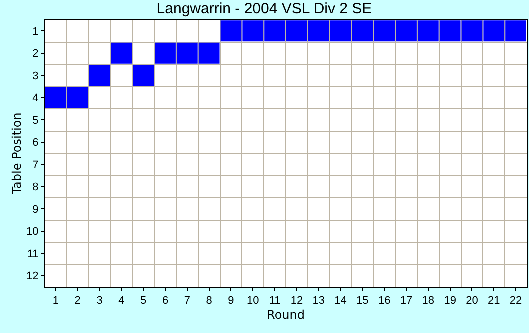 This screenshot has height=333, width=529. What do you see at coordinates (35, 188) in the screenshot?
I see `y-tick-label: 8` at bounding box center [35, 188].